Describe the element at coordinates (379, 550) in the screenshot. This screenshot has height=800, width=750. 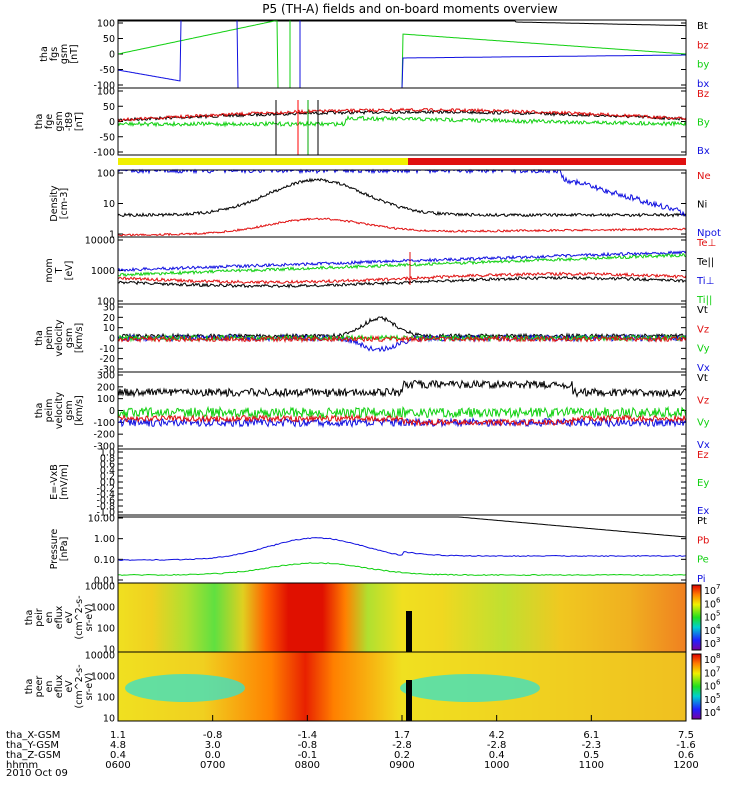
I see `panel-8: 10.00 1.00 0.10 0.01 Pressure [nPa] Pt Pb Pe Pi` at that location.